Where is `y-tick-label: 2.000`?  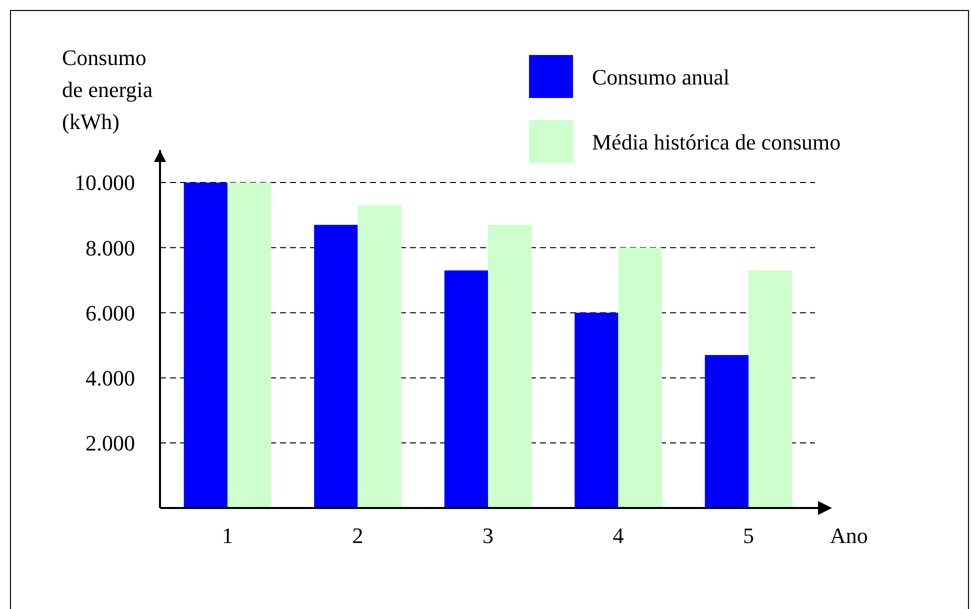
y-tick-label: 2.000 is located at coordinates (110, 443).